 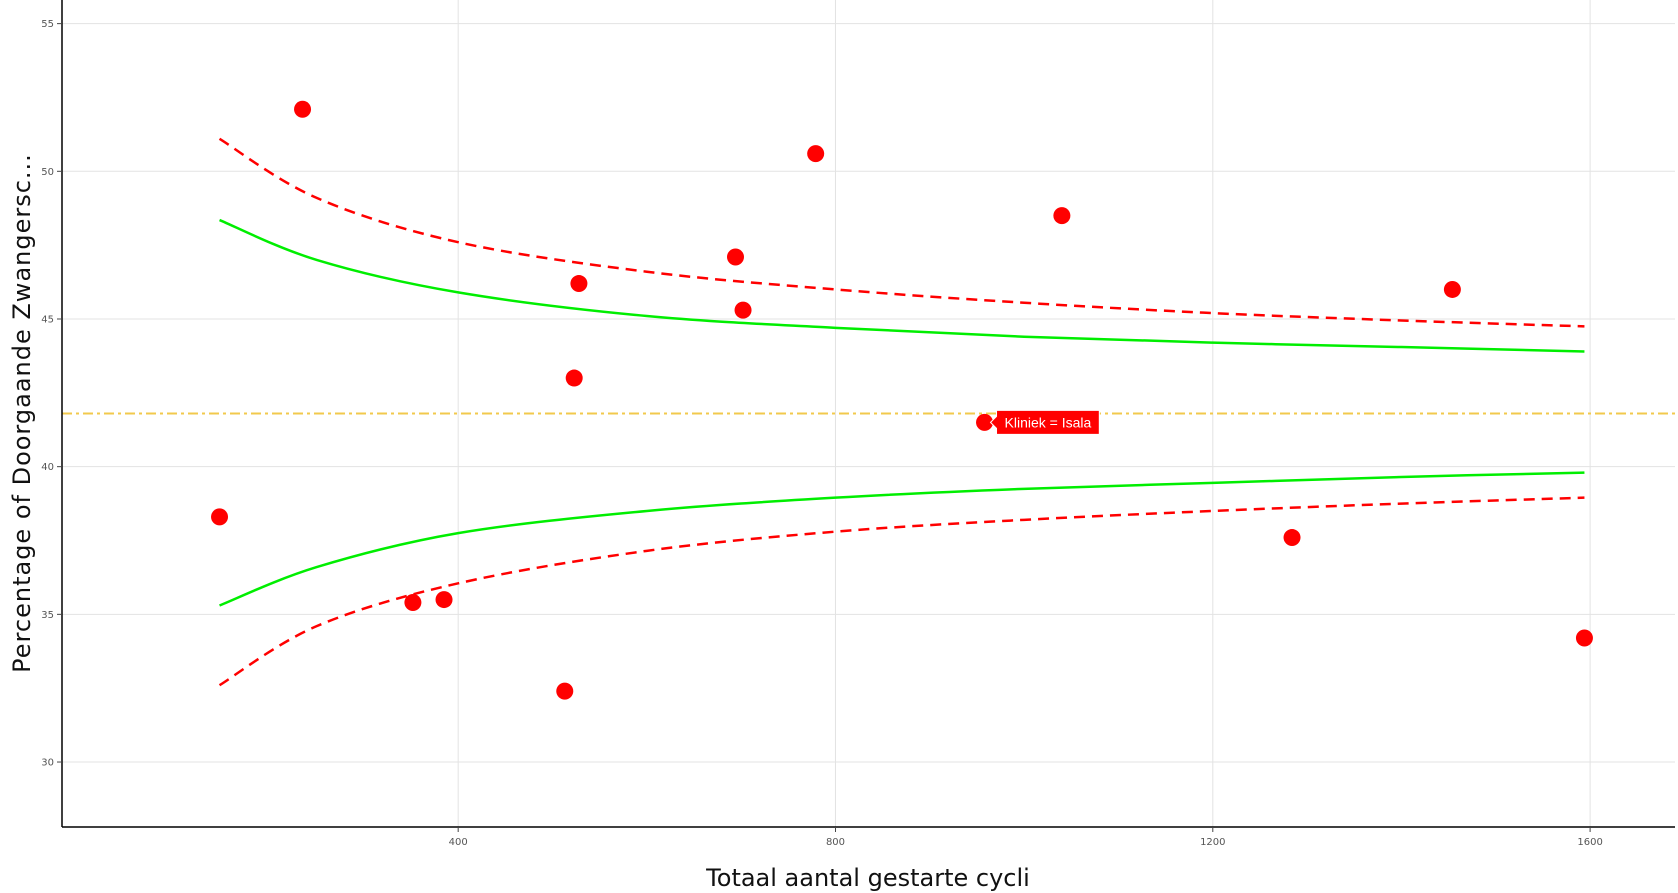 What do you see at coordinates (47, 467) in the screenshot?
I see `y-tick-label: 40` at bounding box center [47, 467].